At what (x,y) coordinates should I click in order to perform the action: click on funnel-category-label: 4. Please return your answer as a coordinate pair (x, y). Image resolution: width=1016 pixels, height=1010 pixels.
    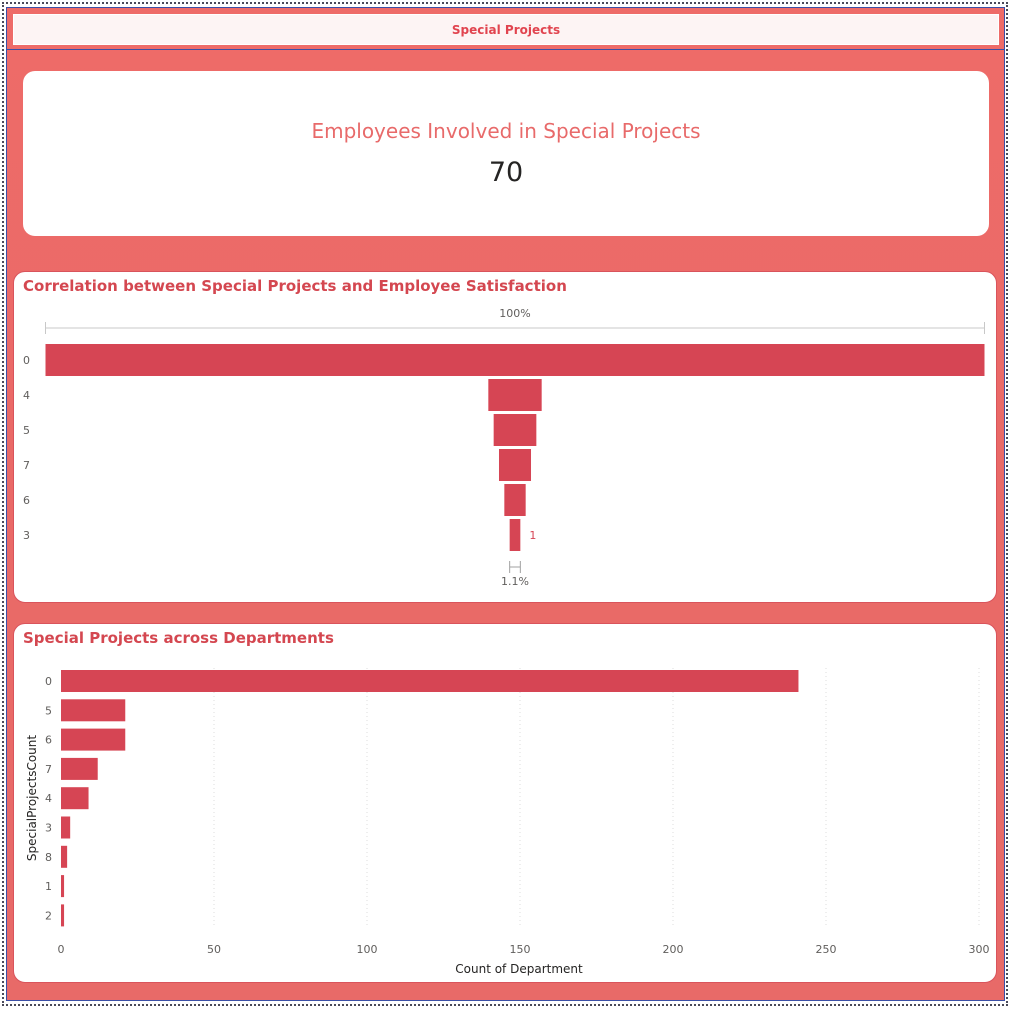
    Looking at the image, I should click on (26, 395).